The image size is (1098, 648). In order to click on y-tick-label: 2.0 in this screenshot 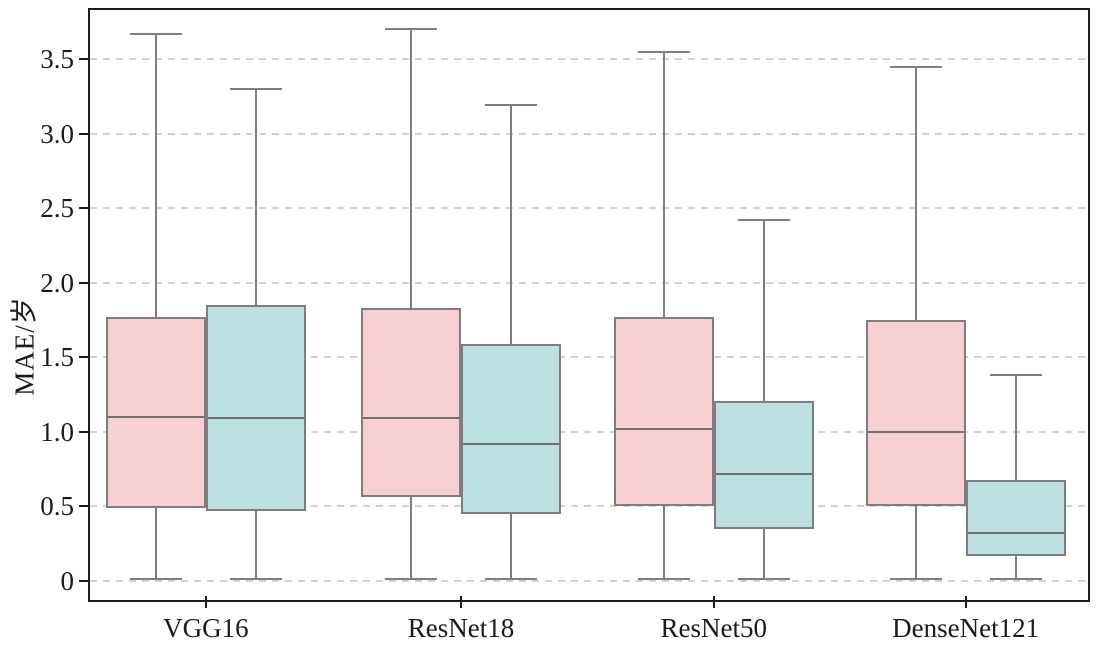, I will do `click(57, 282)`.